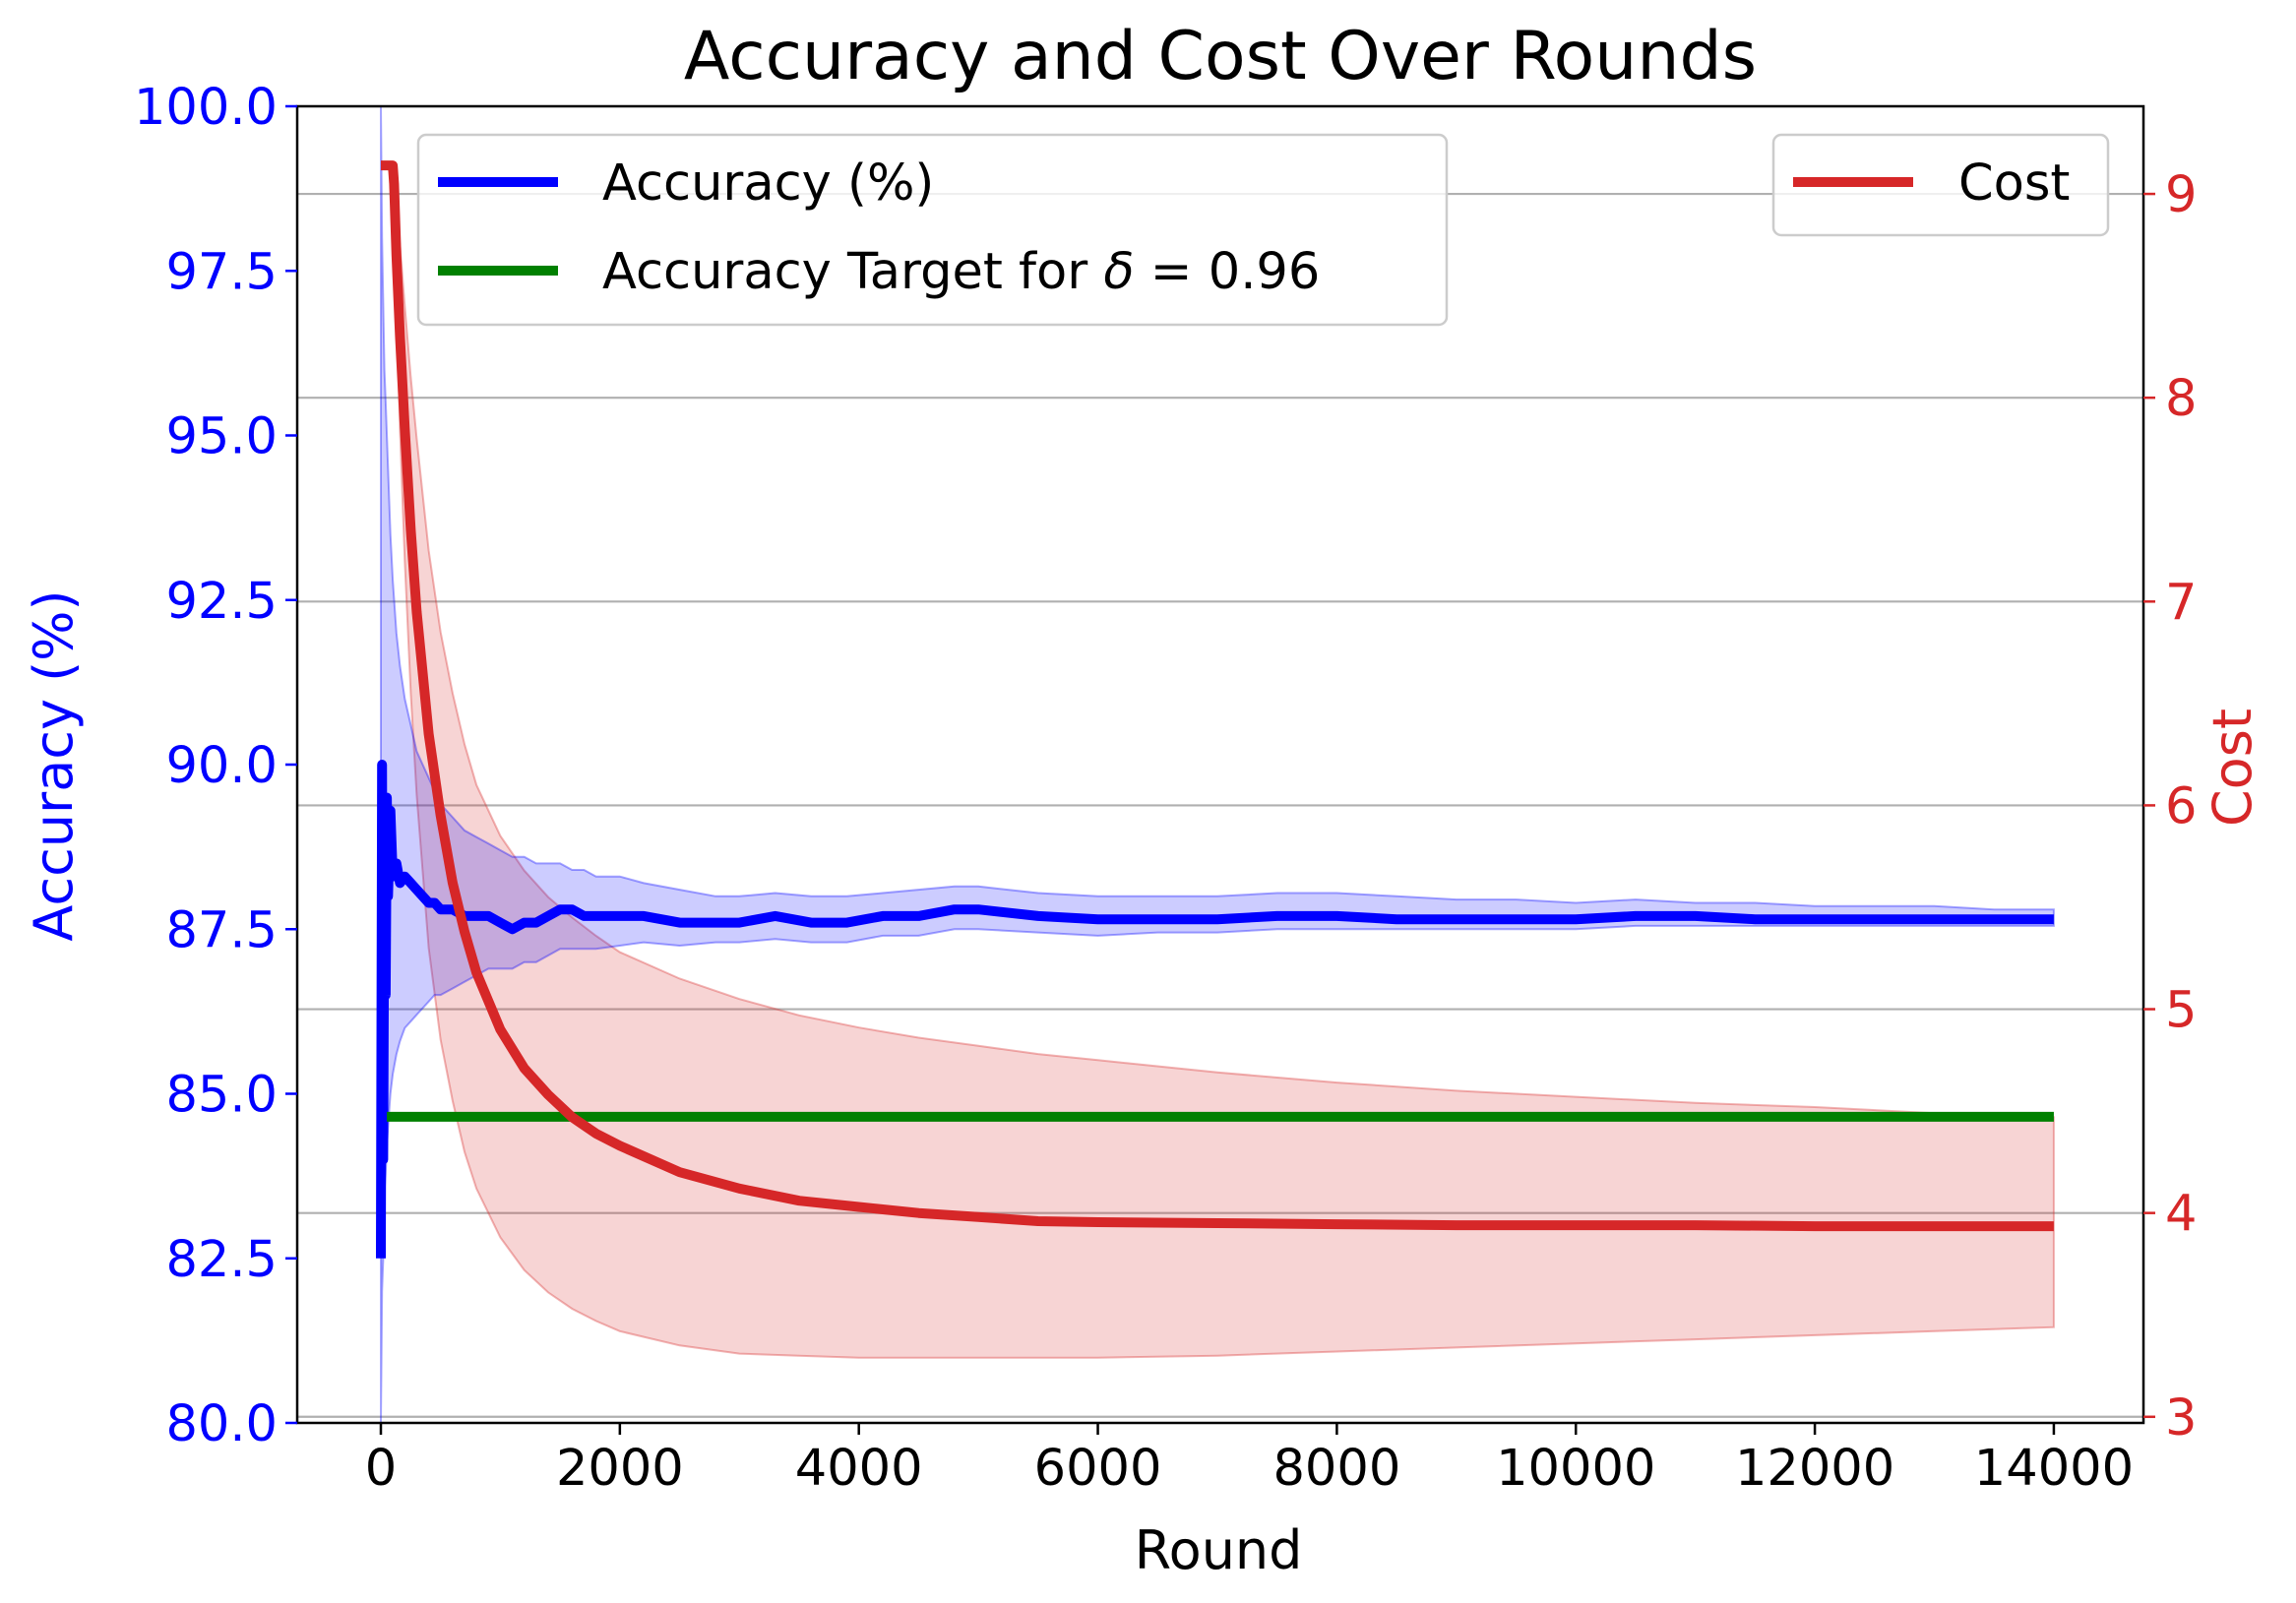 Image resolution: width=2296 pixels, height=1603 pixels. I want to click on legend-cost: Cost, so click(1941, 185).